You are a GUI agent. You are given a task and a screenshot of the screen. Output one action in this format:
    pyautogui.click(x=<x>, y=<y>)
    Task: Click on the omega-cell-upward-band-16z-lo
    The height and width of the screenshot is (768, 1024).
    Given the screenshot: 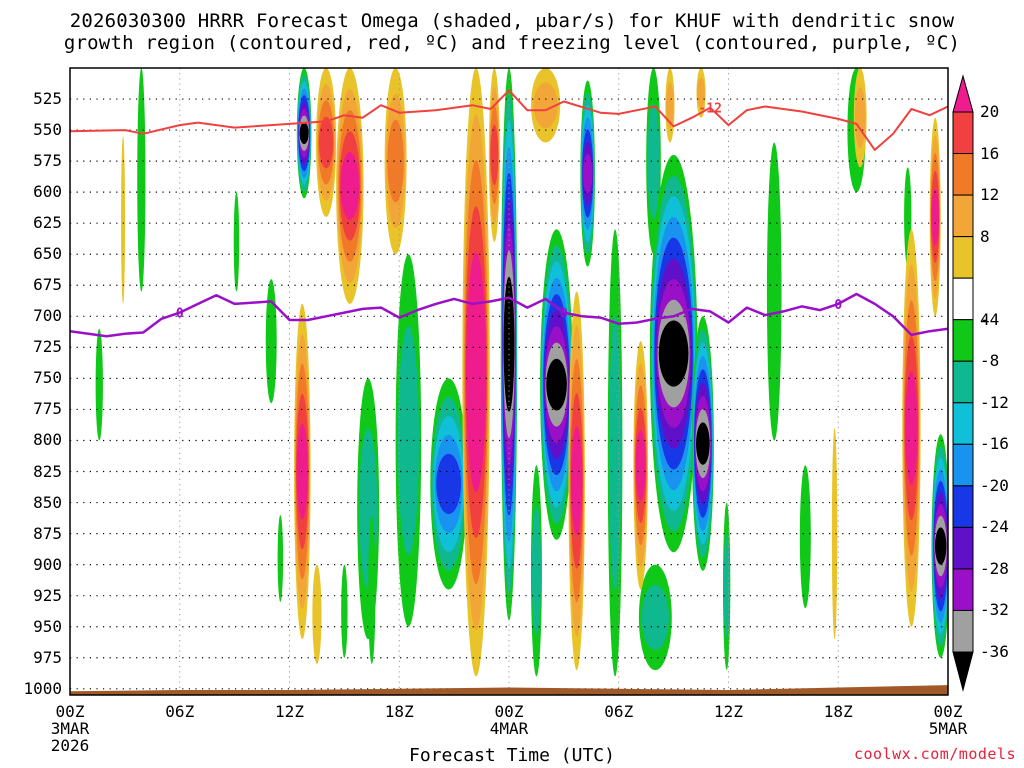 What is the action you would take?
    pyautogui.click(x=372, y=589)
    